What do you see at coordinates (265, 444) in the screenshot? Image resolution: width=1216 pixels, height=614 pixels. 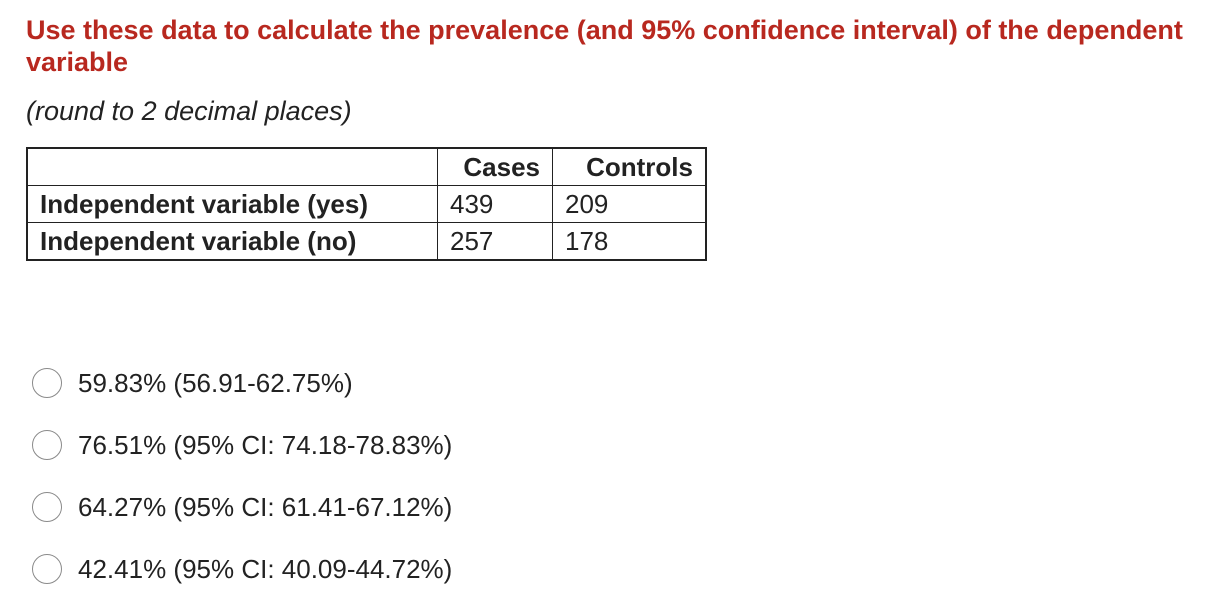 I see `answer-option-label: 76.51% (95% CI: 74.18-78.83%)` at bounding box center [265, 444].